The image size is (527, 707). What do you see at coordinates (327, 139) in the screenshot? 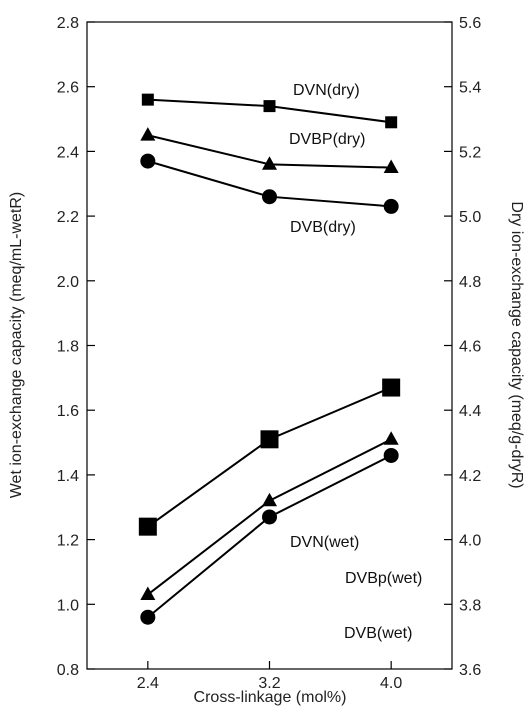
I see `series-label-dvbp-dry-: DVBP(dry)` at bounding box center [327, 139].